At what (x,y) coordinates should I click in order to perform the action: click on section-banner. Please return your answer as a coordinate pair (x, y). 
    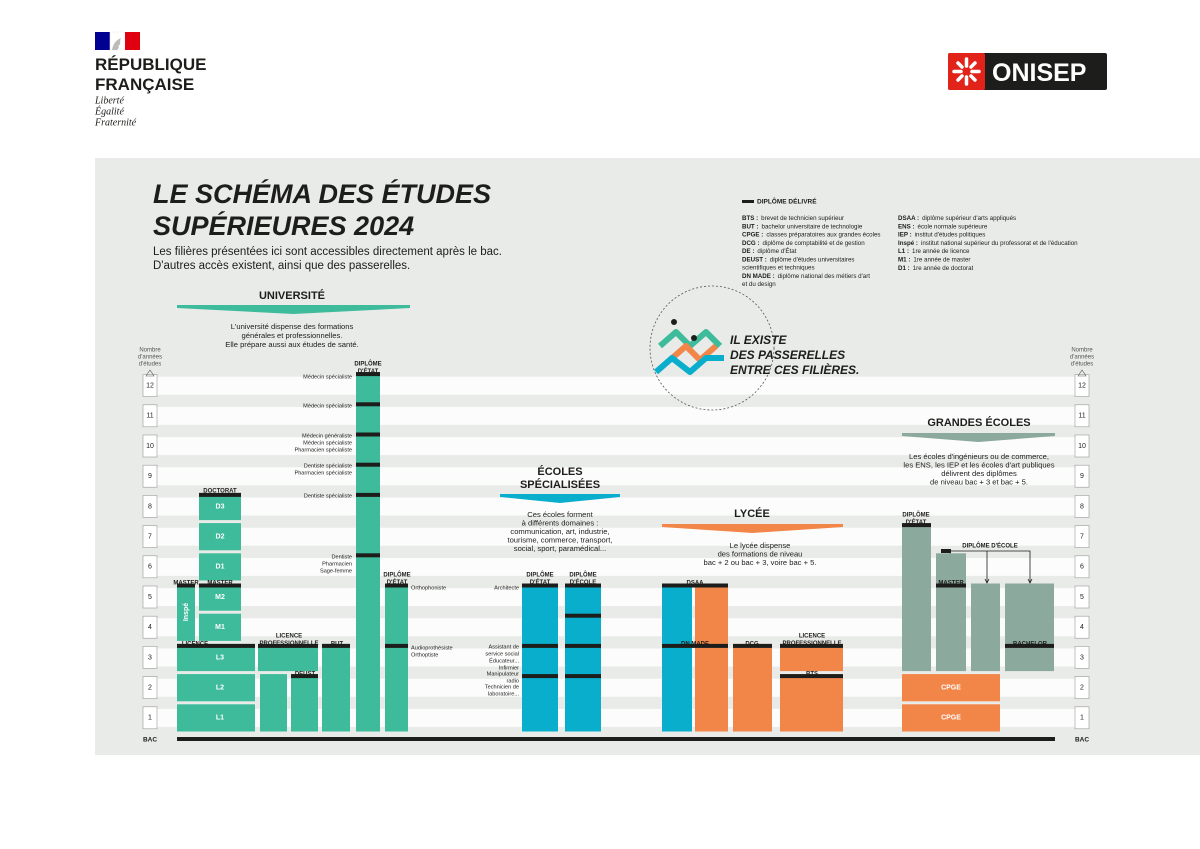
    Looking at the image, I should click on (978, 437).